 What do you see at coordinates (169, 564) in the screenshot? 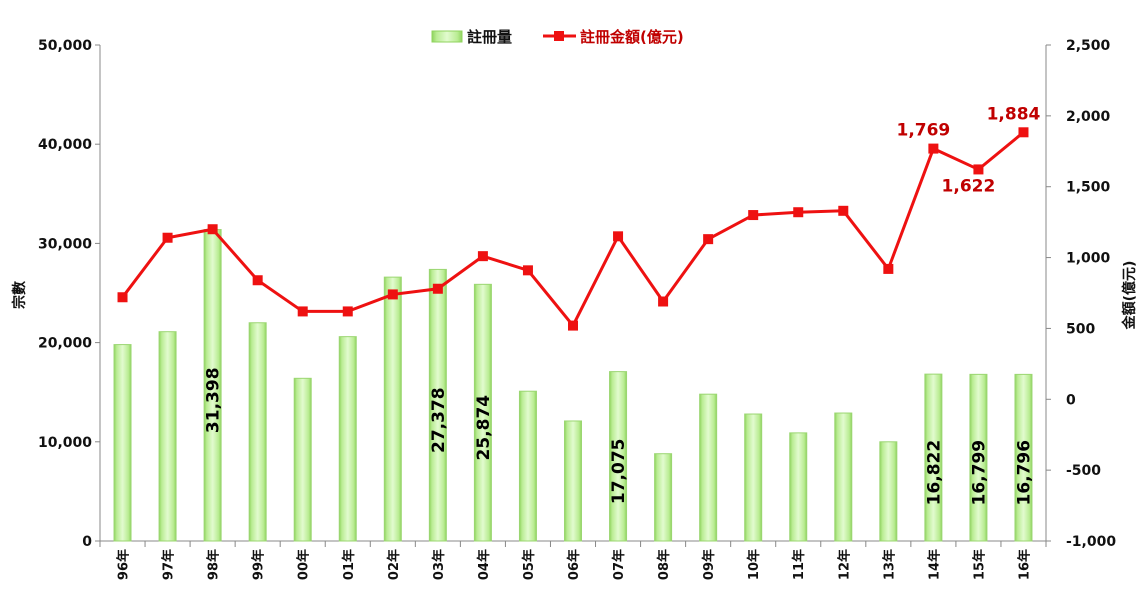
I see `x-tick-label: 97年` at bounding box center [169, 564].